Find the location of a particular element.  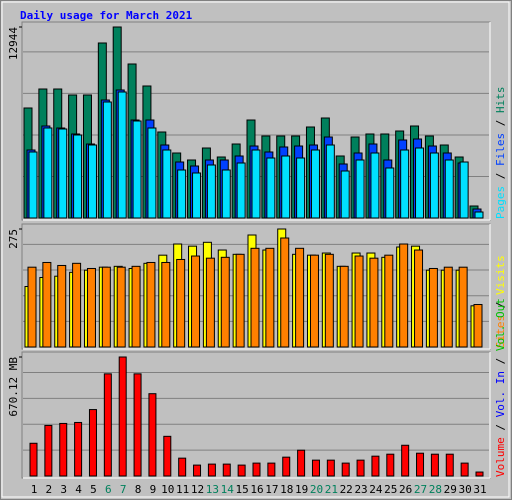

x-tick-label: 13 is located at coordinates (212, 489).